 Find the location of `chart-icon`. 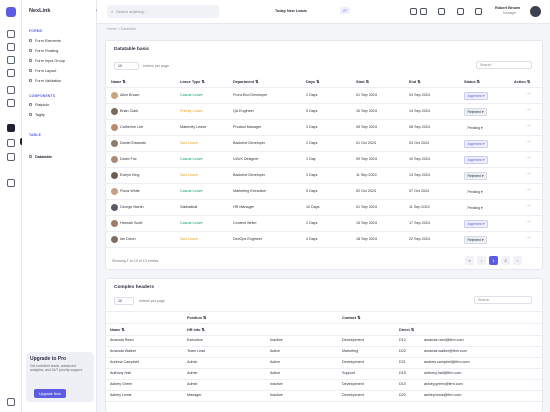

chart-icon is located at coordinates (11, 103).